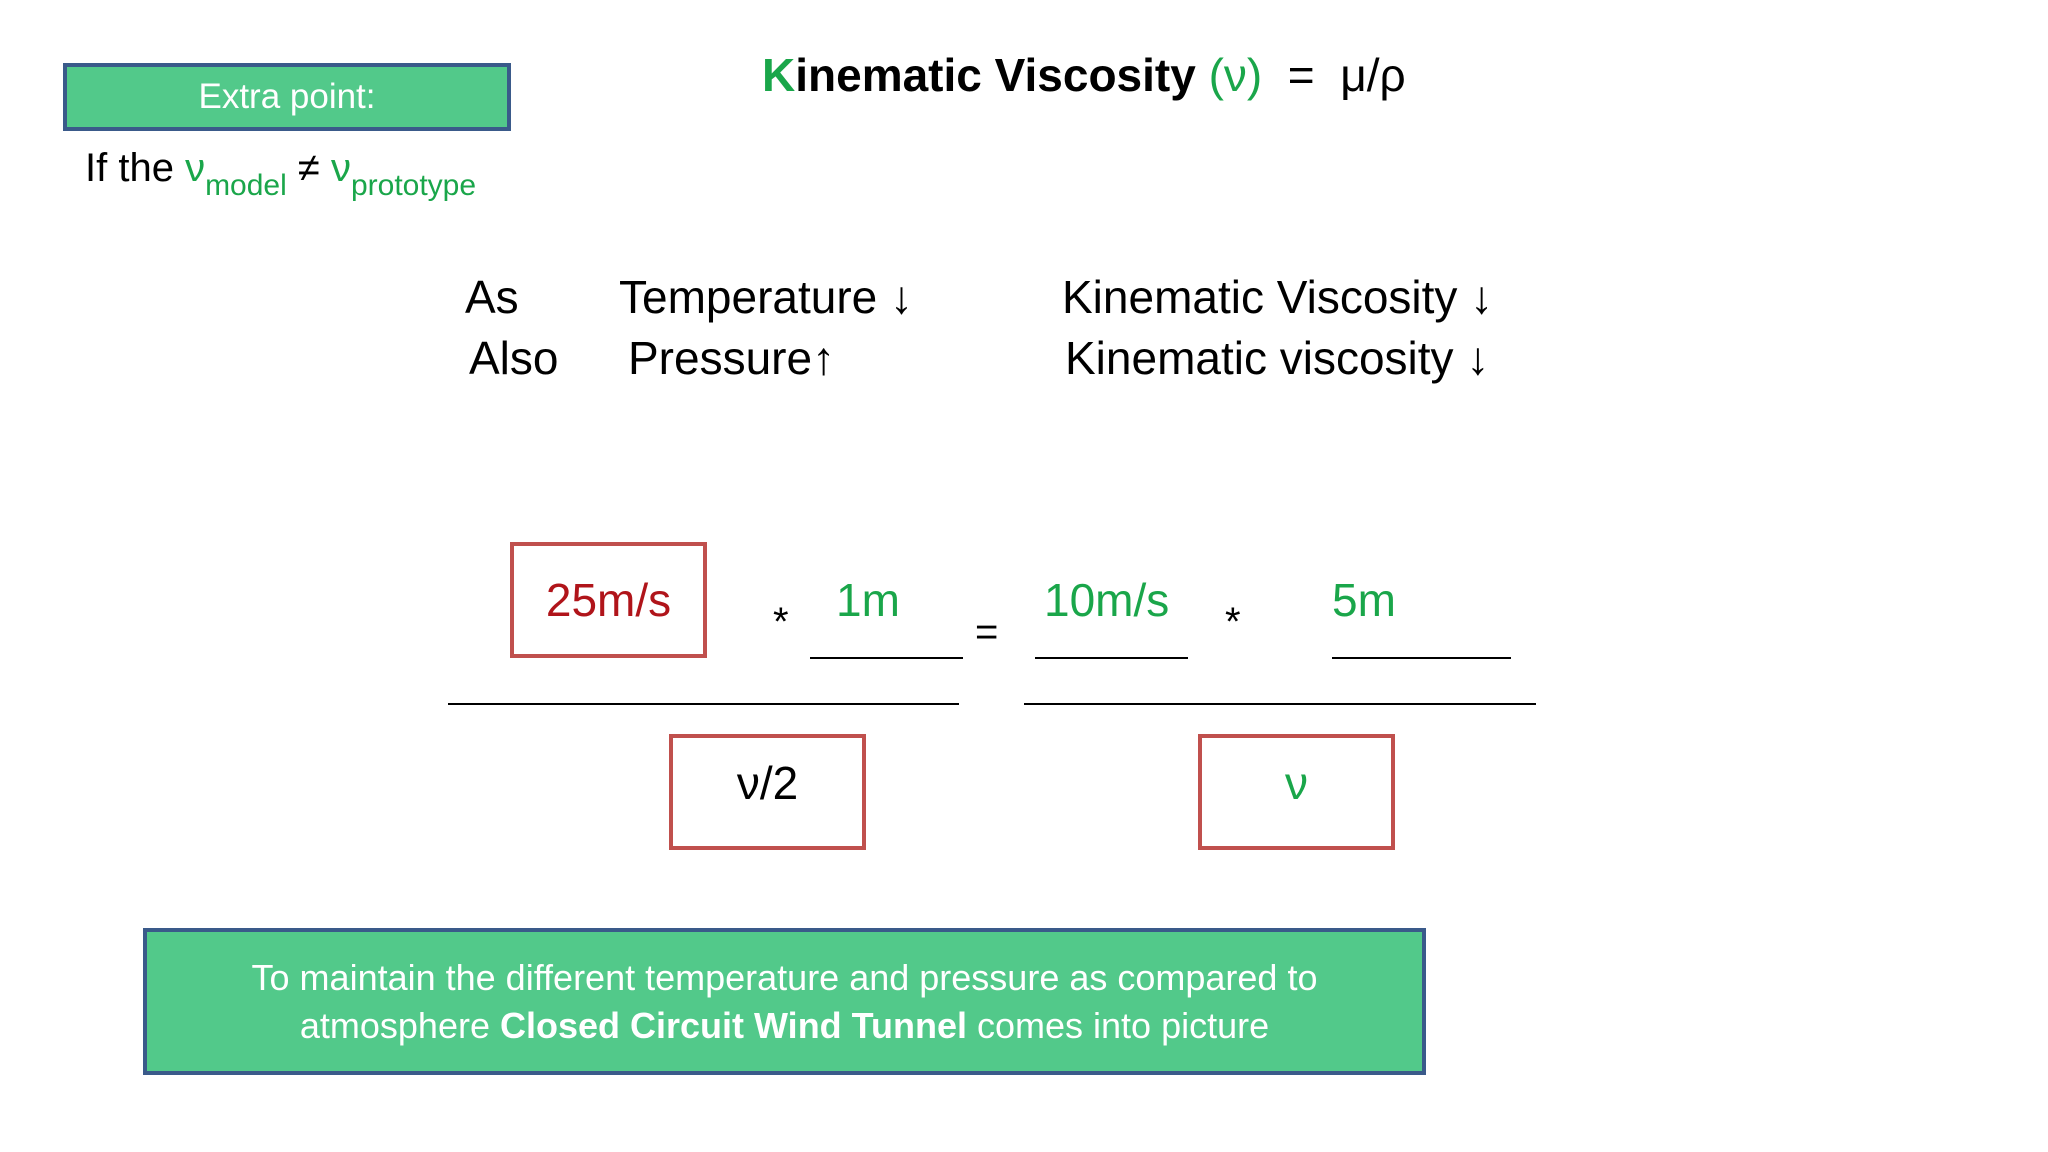  Describe the element at coordinates (1296, 783) in the screenshot. I see `right-denominator: ν` at that location.